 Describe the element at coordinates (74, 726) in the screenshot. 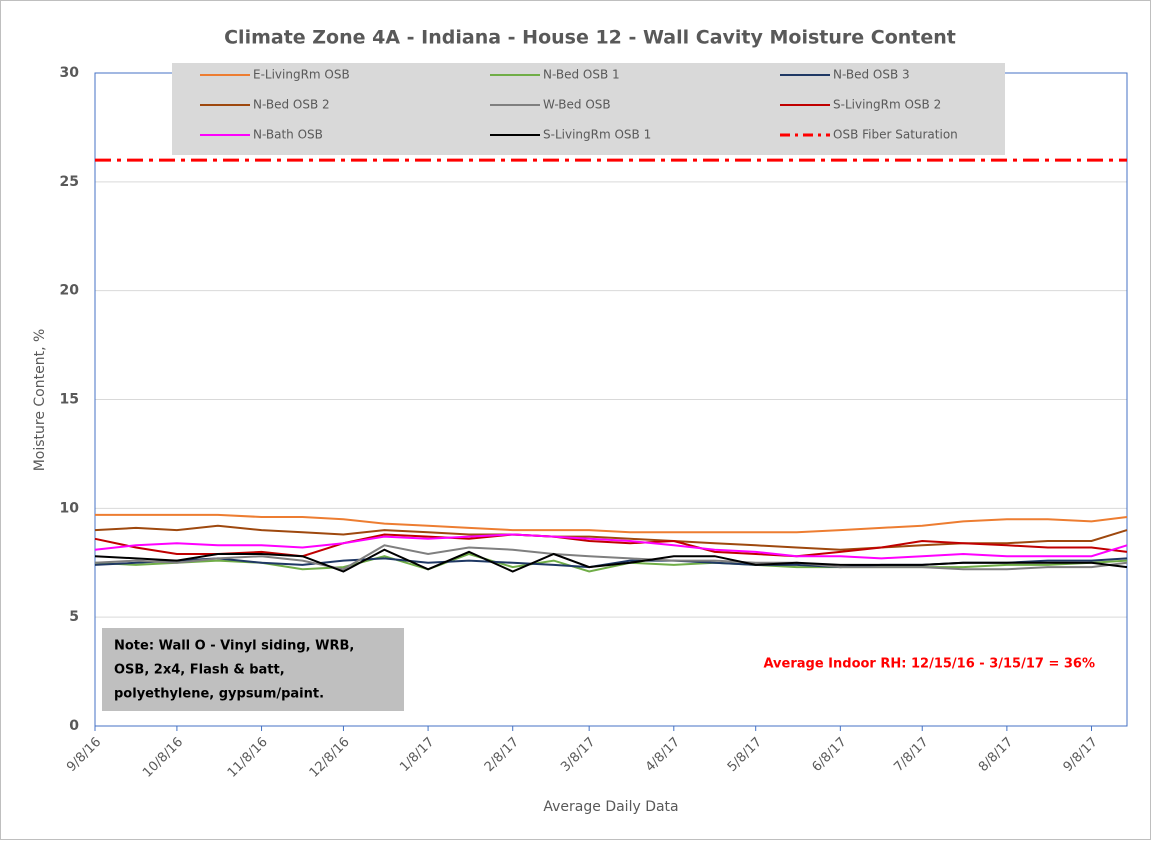

I see `y-tick-label: 0` at that location.